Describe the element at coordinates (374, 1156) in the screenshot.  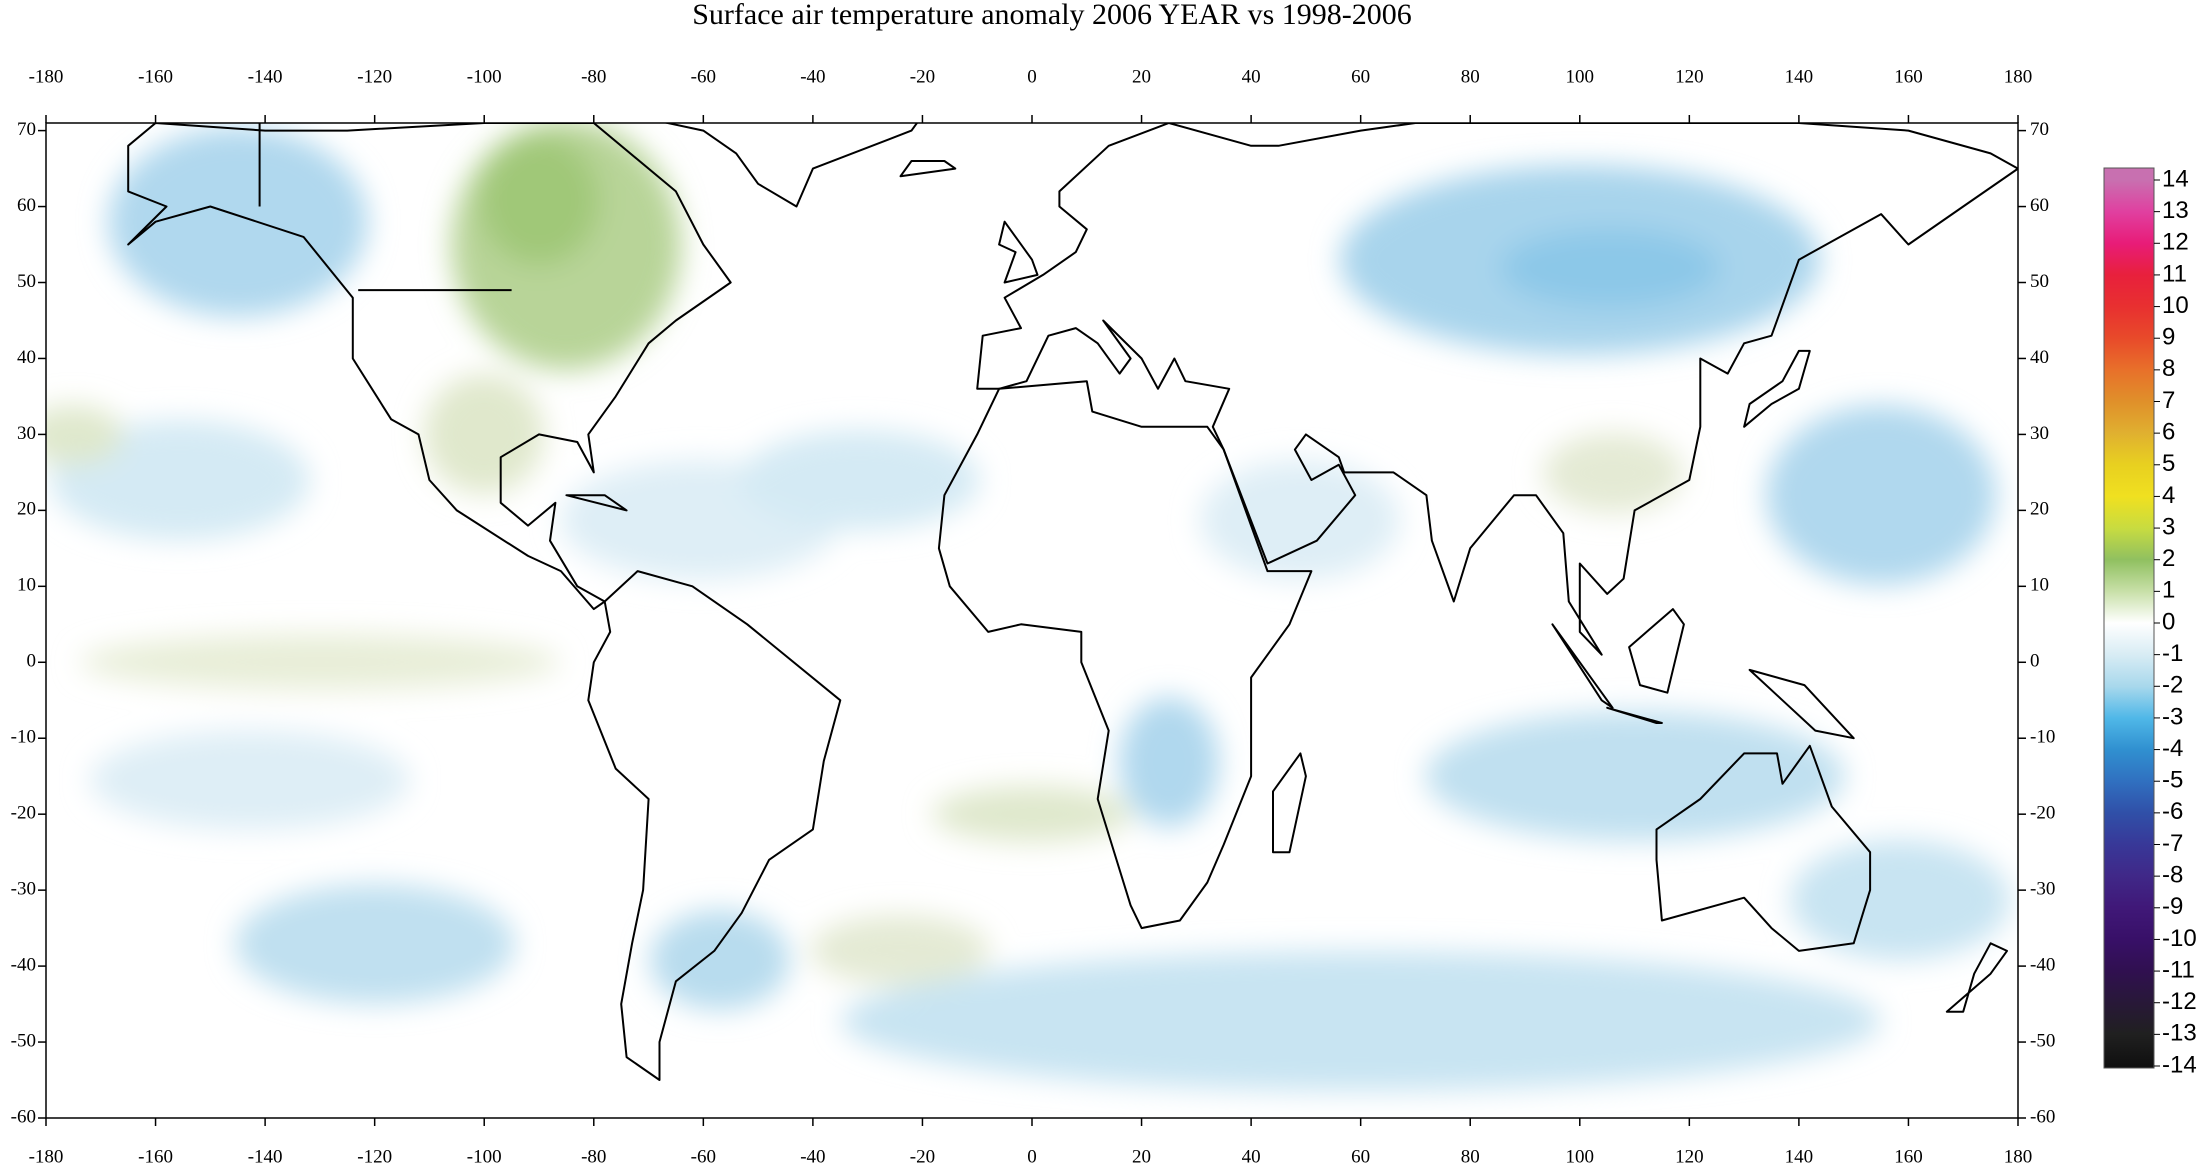
I see `x-tick-label: -120` at that location.